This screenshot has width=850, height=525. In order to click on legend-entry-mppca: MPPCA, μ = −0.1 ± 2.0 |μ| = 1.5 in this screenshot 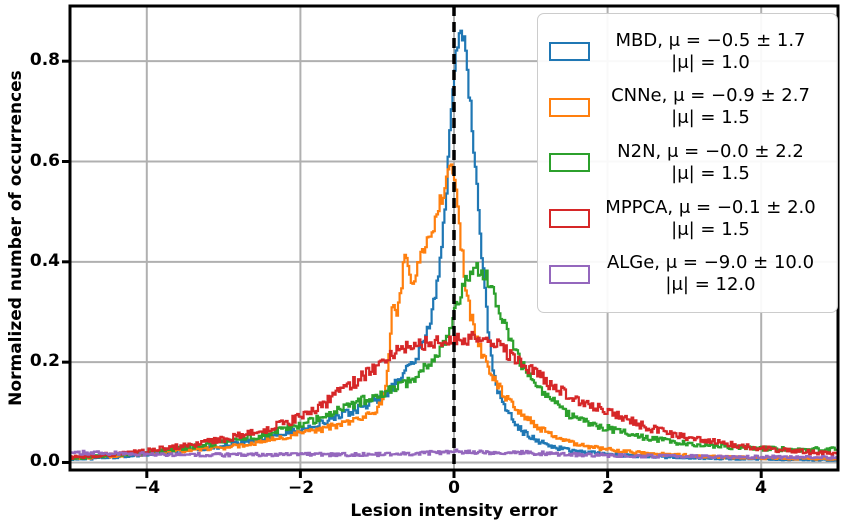, I will do `click(687, 219)`.